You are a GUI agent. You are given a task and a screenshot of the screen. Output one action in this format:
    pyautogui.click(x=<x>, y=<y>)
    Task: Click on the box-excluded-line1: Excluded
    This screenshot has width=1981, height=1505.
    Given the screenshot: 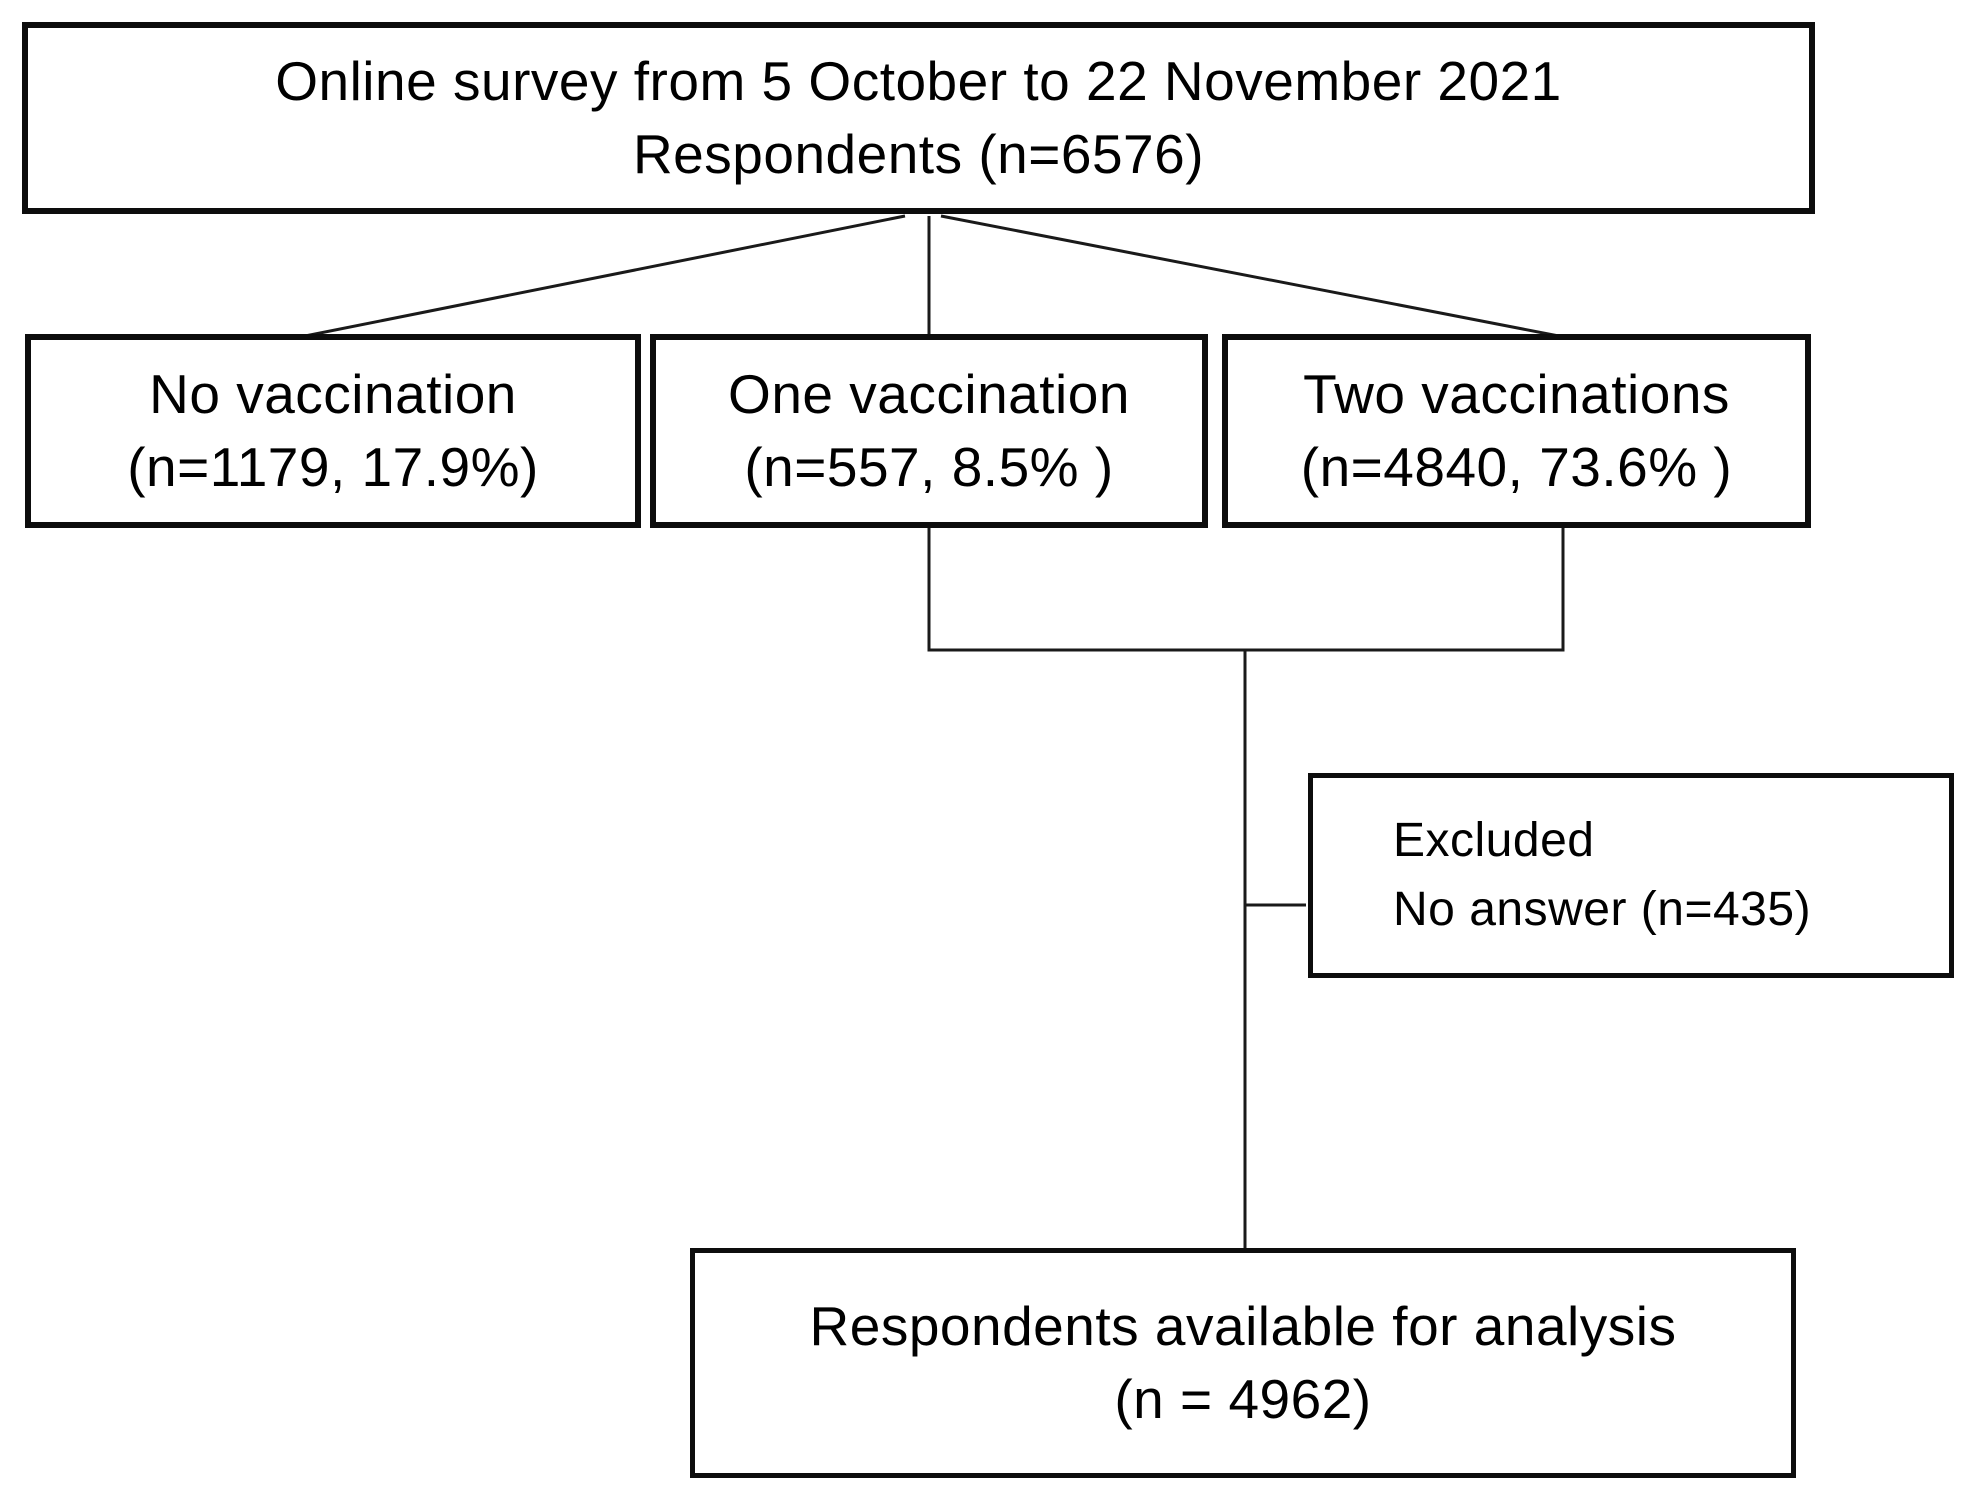 What is the action you would take?
    pyautogui.click(x=1494, y=841)
    